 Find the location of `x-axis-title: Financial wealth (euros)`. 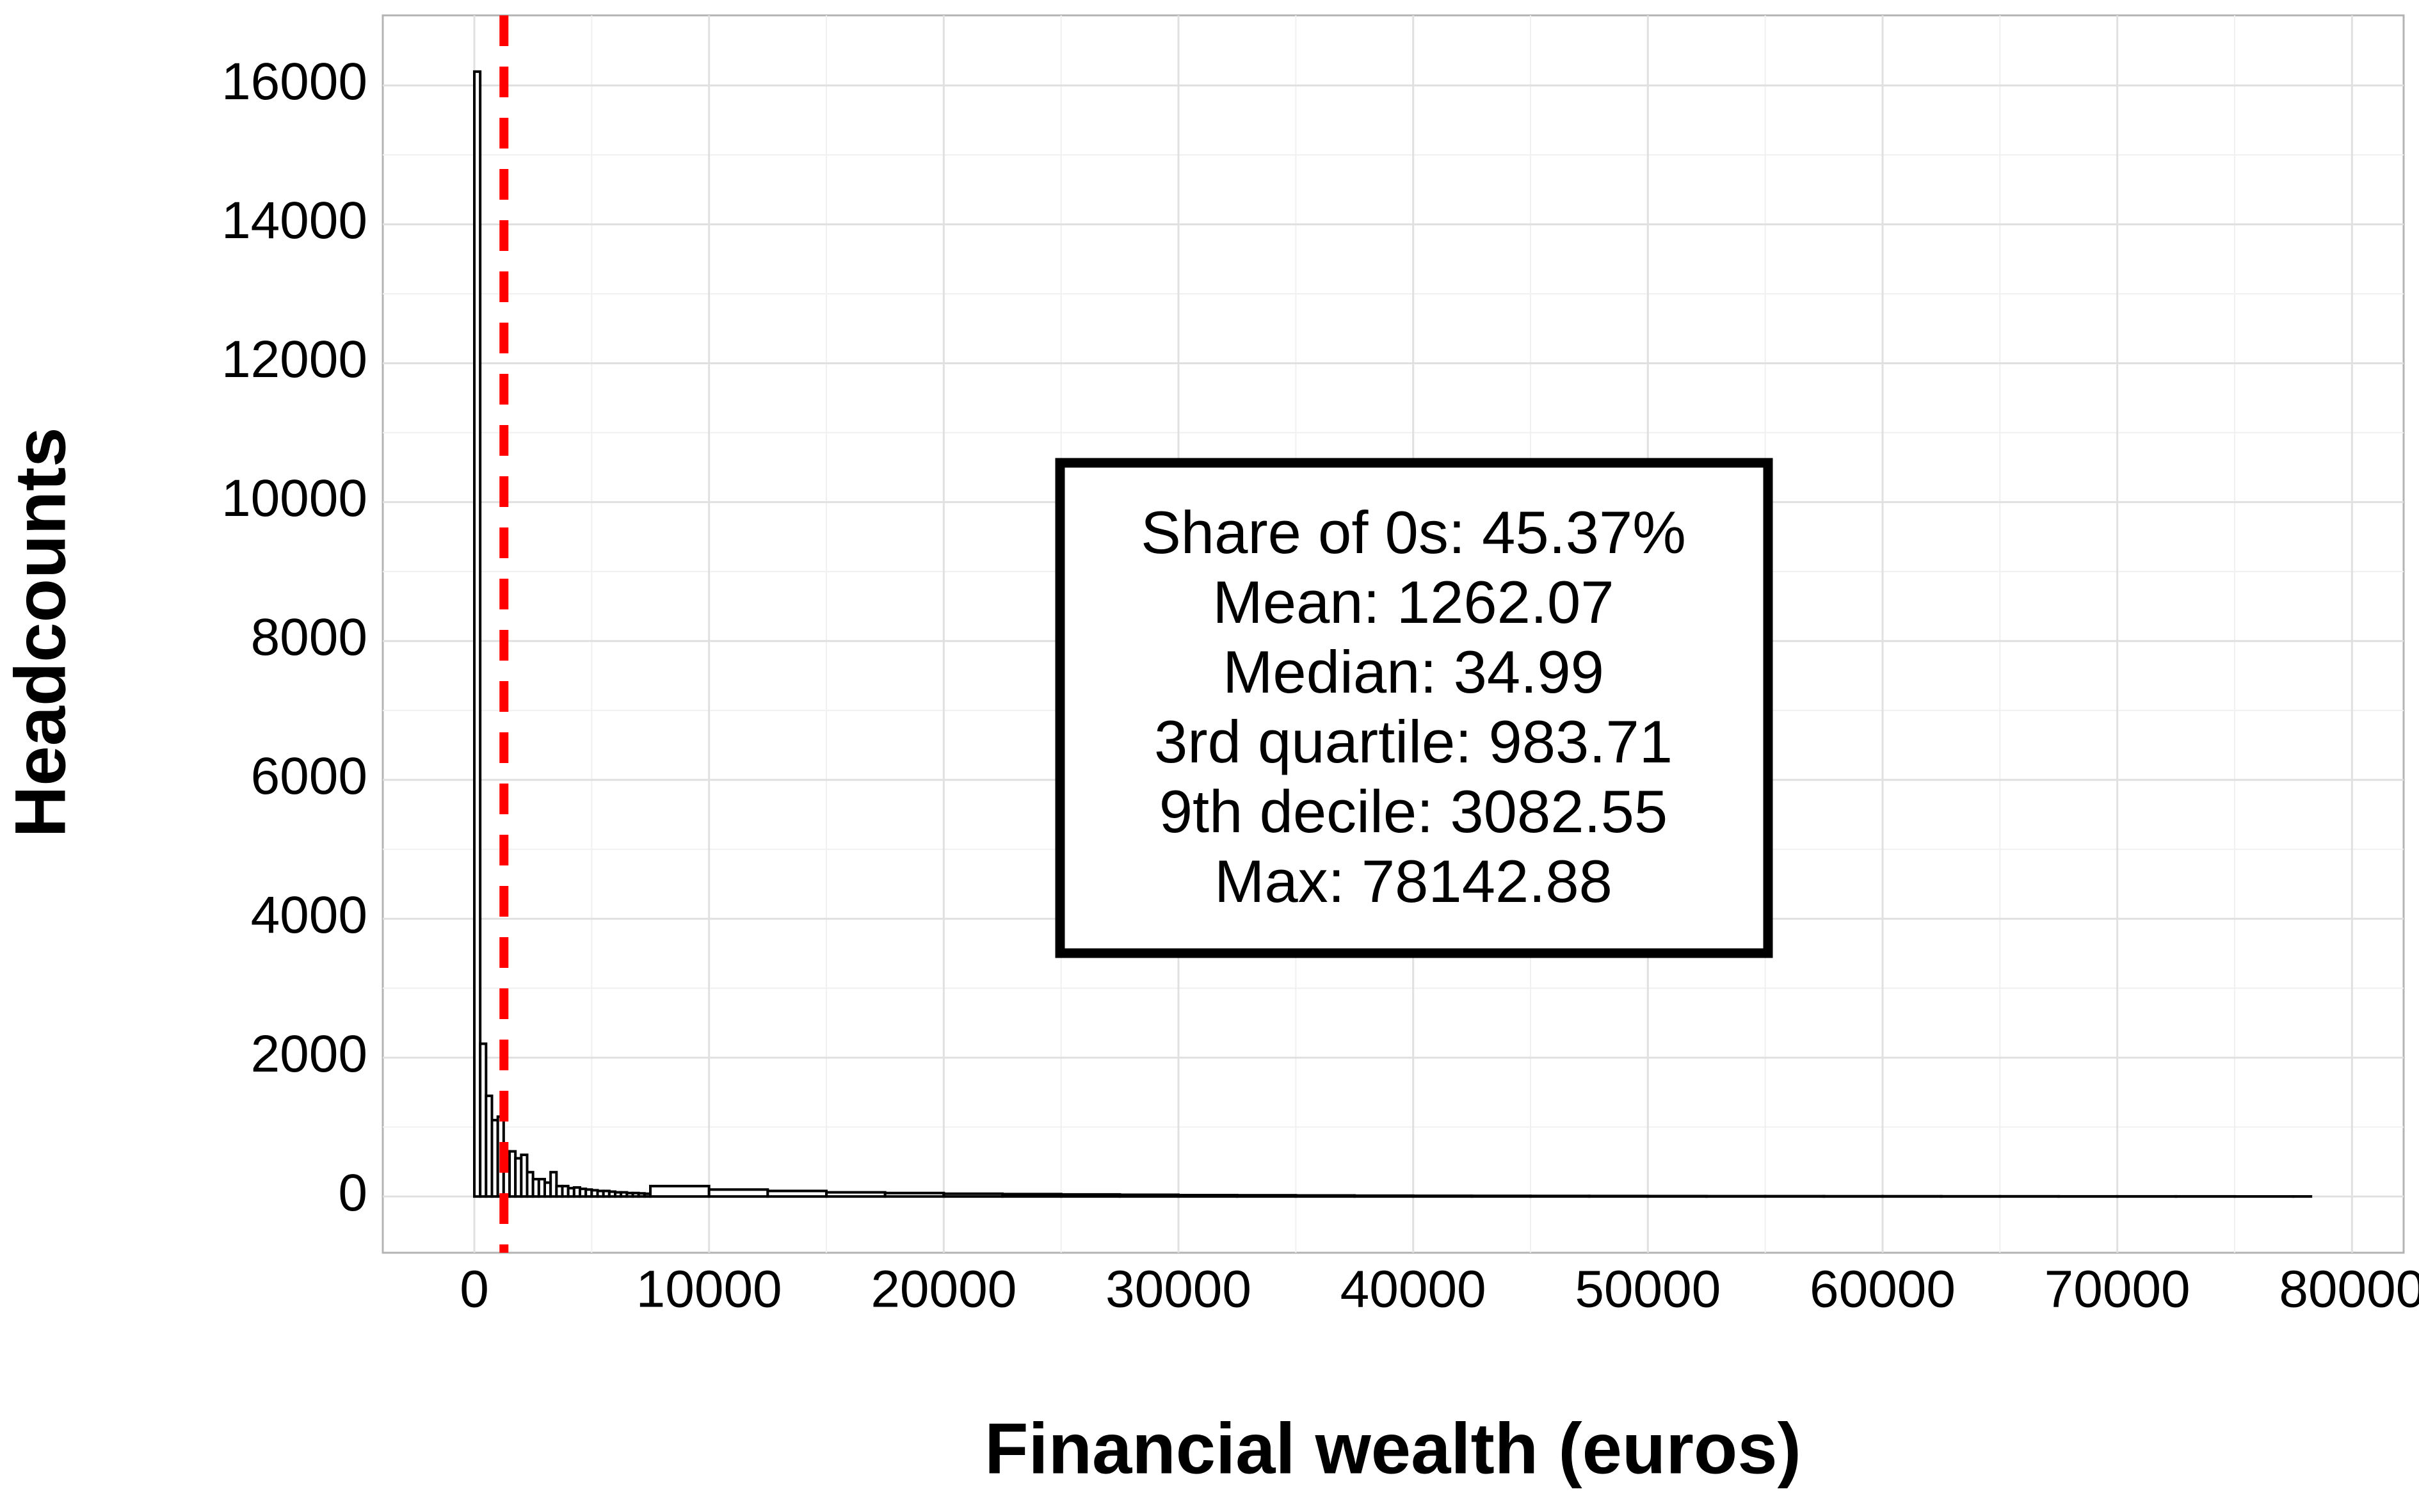

x-axis-title: Financial wealth (euros) is located at coordinates (1392, 1449).